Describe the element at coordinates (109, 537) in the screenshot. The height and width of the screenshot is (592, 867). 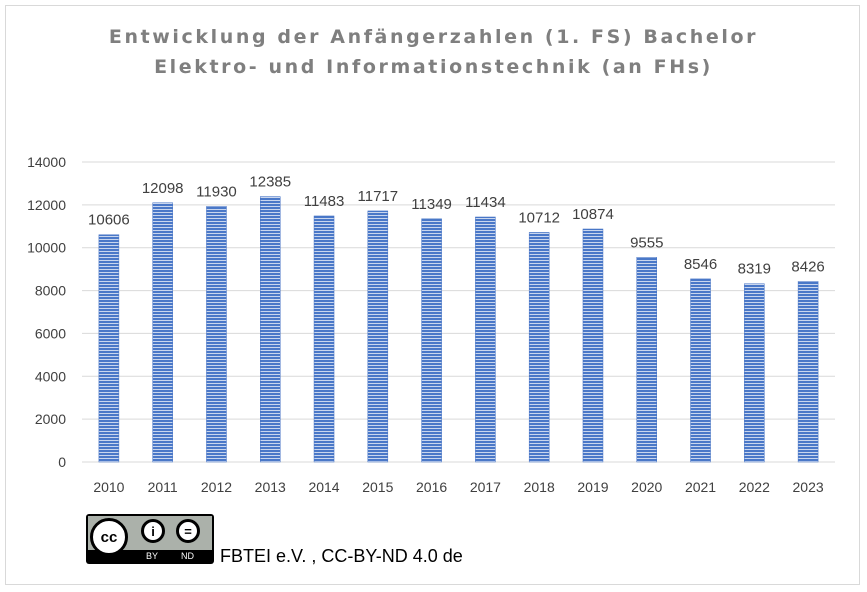
I see `cc-icon: cc` at that location.